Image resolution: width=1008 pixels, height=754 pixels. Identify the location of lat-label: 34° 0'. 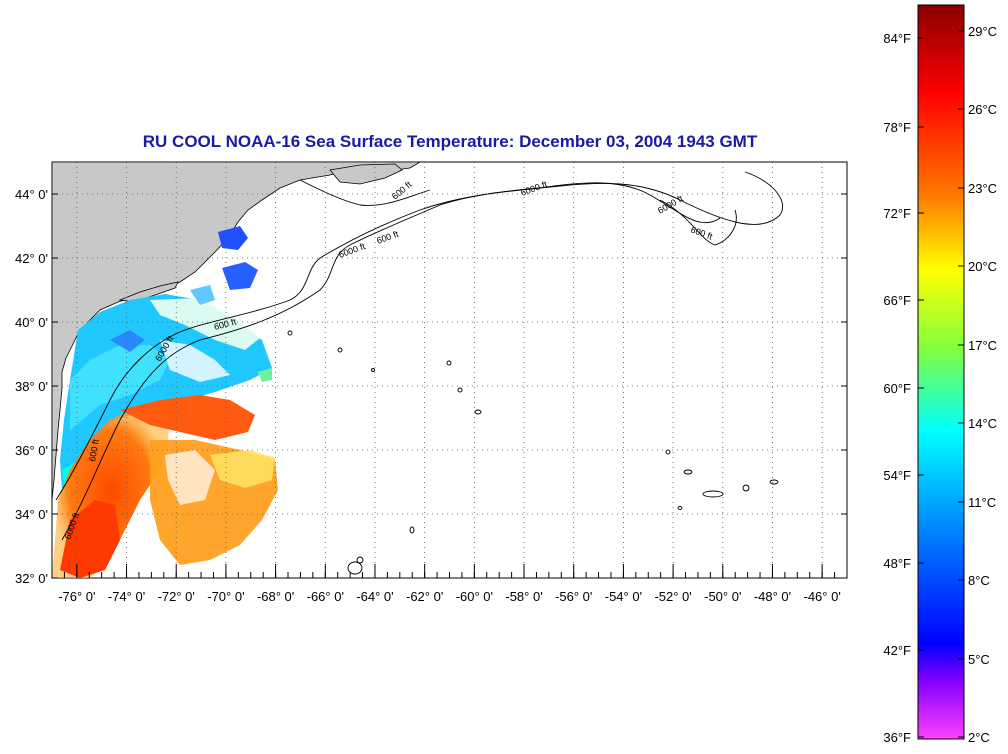
(31, 514).